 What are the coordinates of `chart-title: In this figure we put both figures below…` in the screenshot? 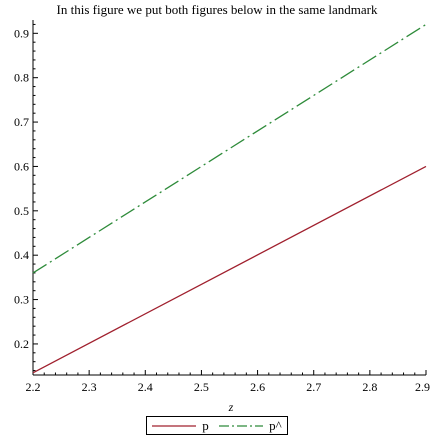 It's located at (217, 9).